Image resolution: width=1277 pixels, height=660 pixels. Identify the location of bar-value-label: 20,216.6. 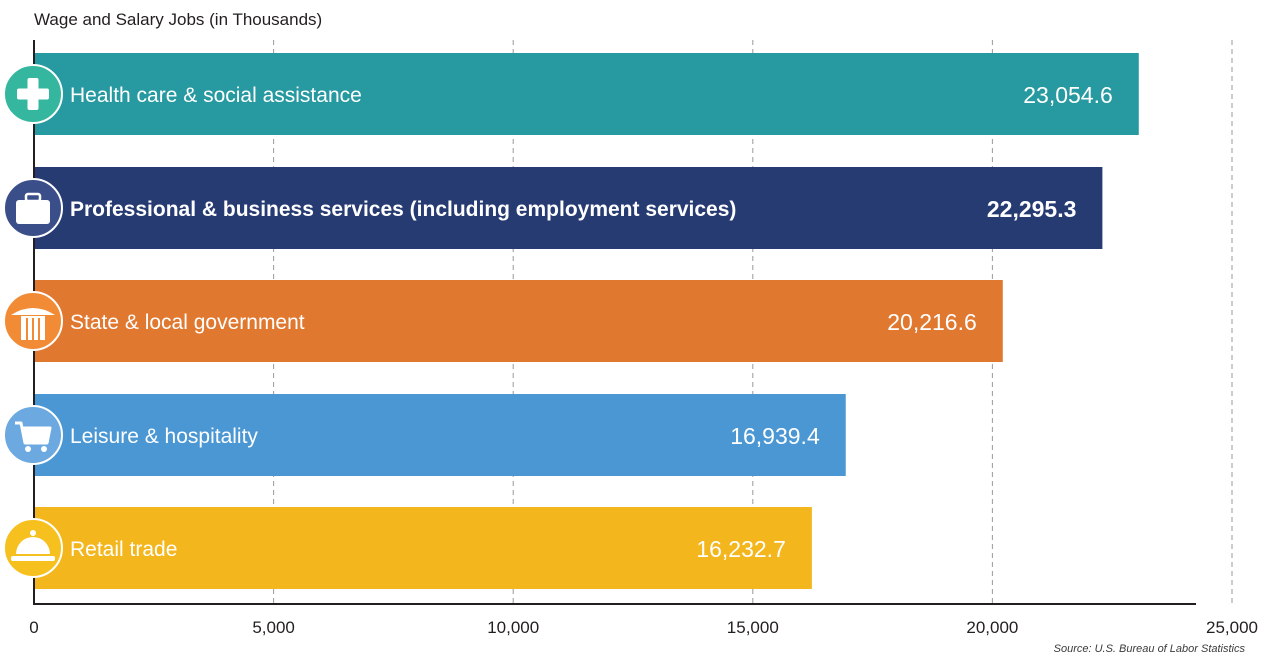
(932, 322).